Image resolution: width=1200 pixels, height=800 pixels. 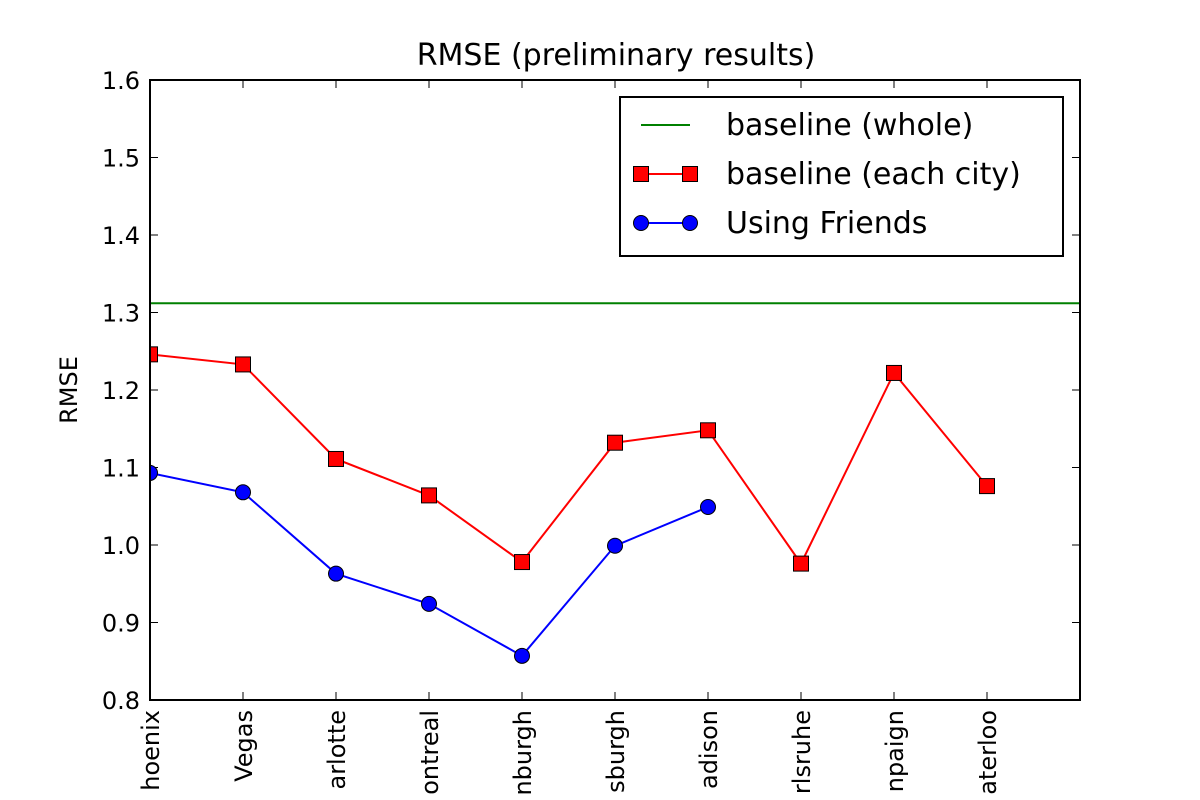 What do you see at coordinates (616, 751) in the screenshot?
I see `x-tick-label: sburgh` at bounding box center [616, 751].